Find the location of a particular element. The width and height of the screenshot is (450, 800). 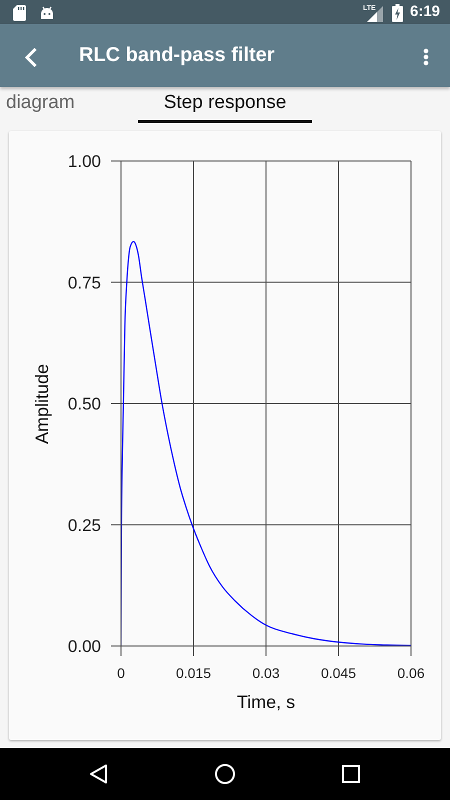

text: 6:19 is located at coordinates (425, 12).